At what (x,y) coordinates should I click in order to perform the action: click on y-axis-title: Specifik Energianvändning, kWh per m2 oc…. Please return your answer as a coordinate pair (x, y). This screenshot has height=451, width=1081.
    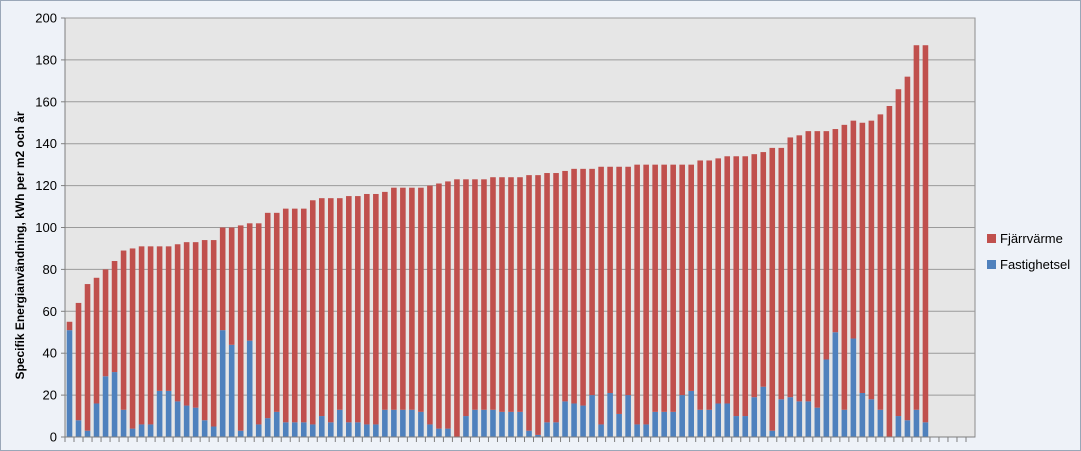
    Looking at the image, I should click on (20, 245).